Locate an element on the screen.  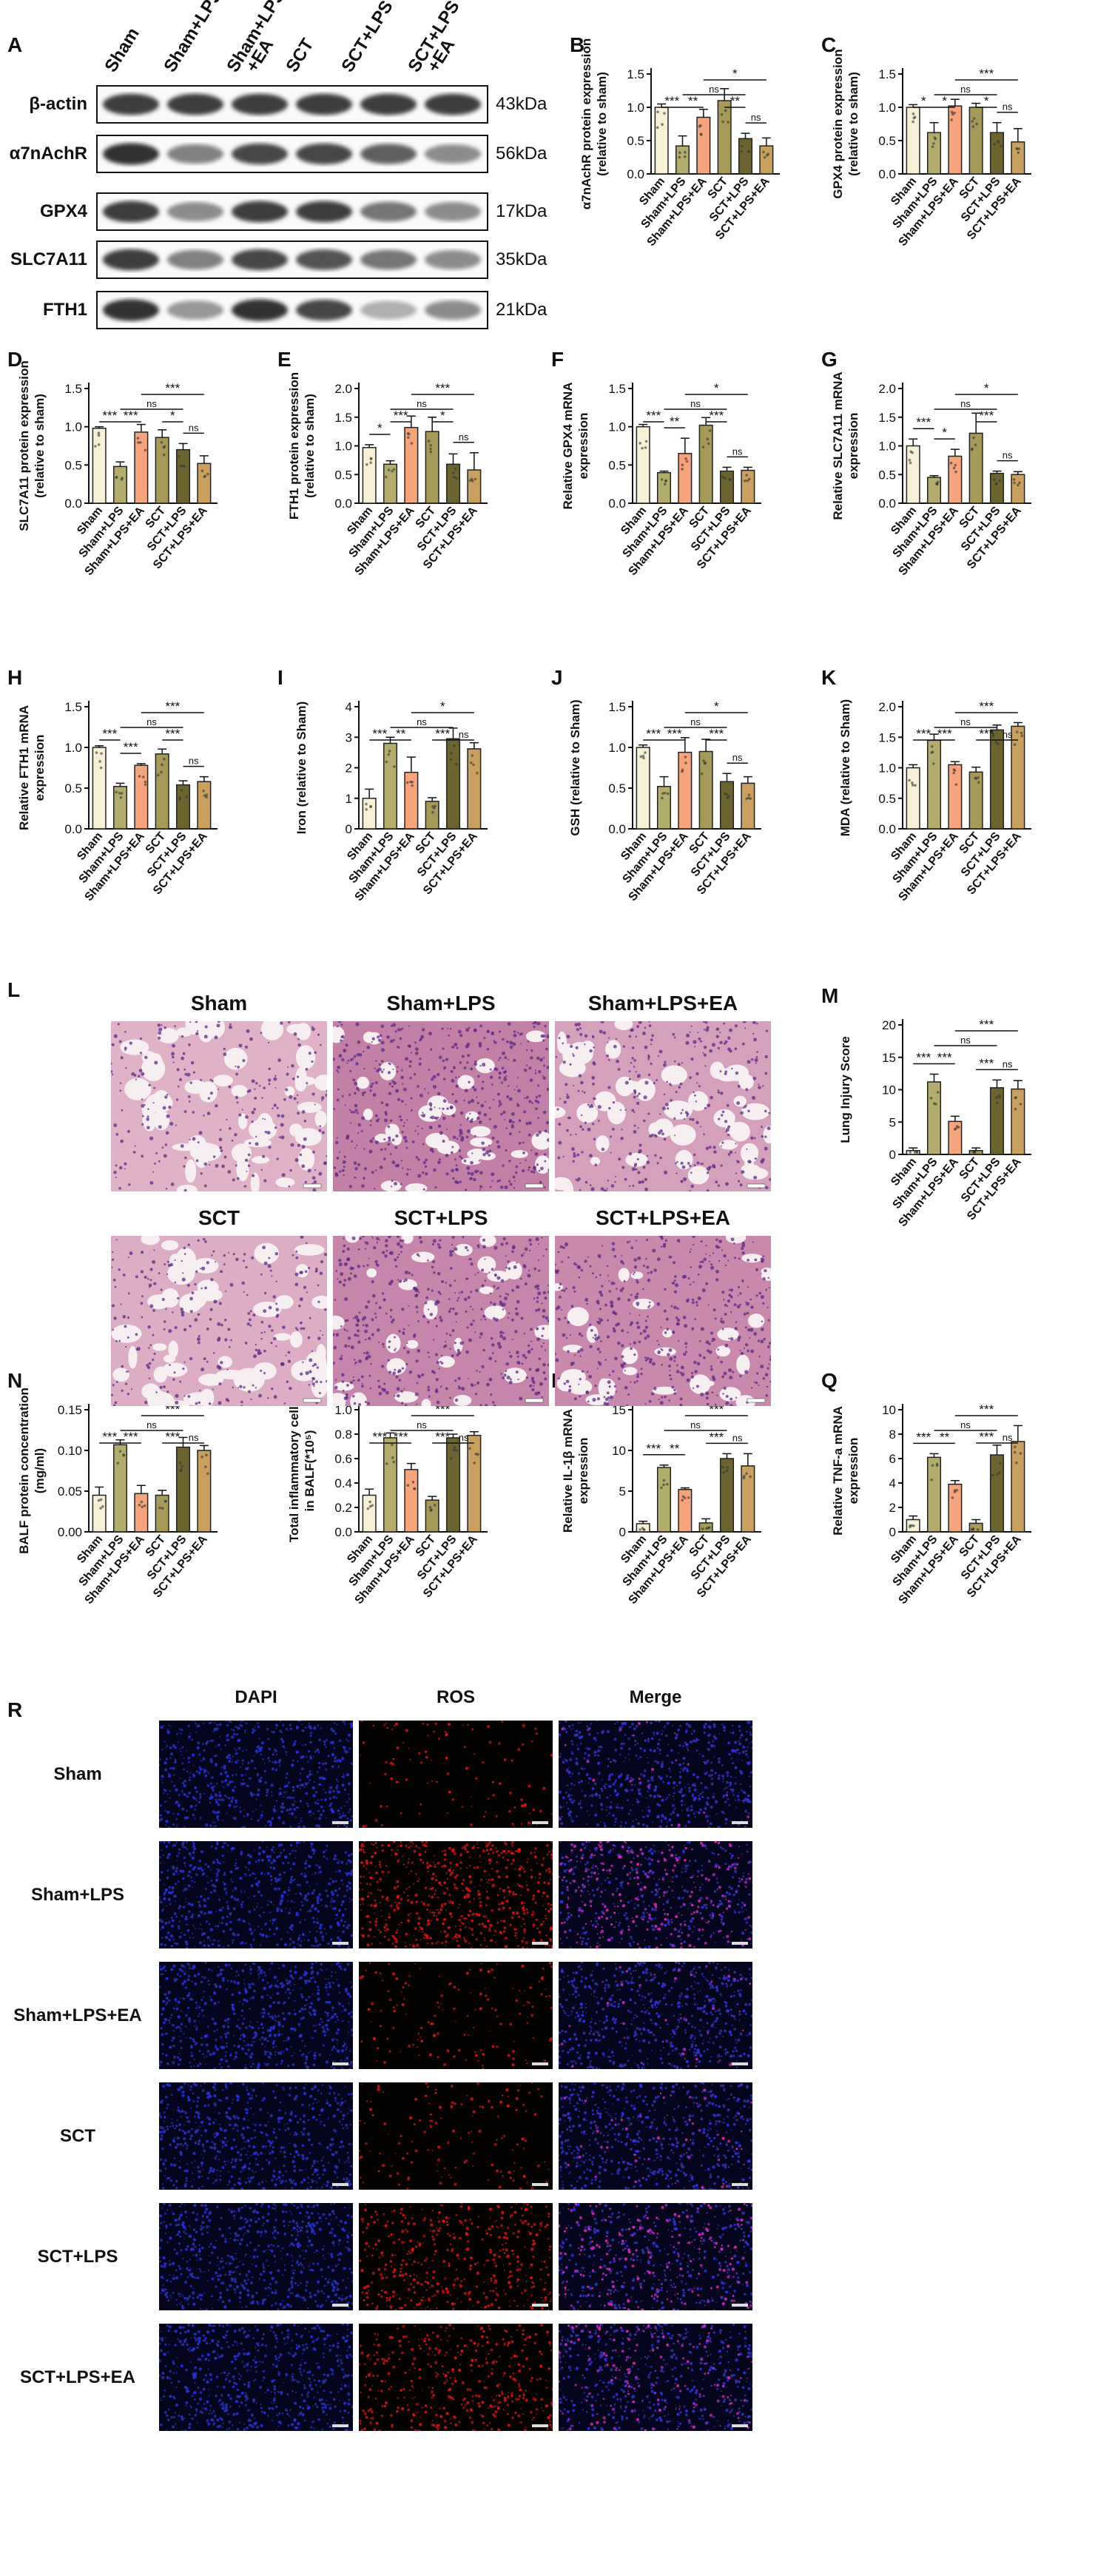
if-image is located at coordinates (456, 1774).